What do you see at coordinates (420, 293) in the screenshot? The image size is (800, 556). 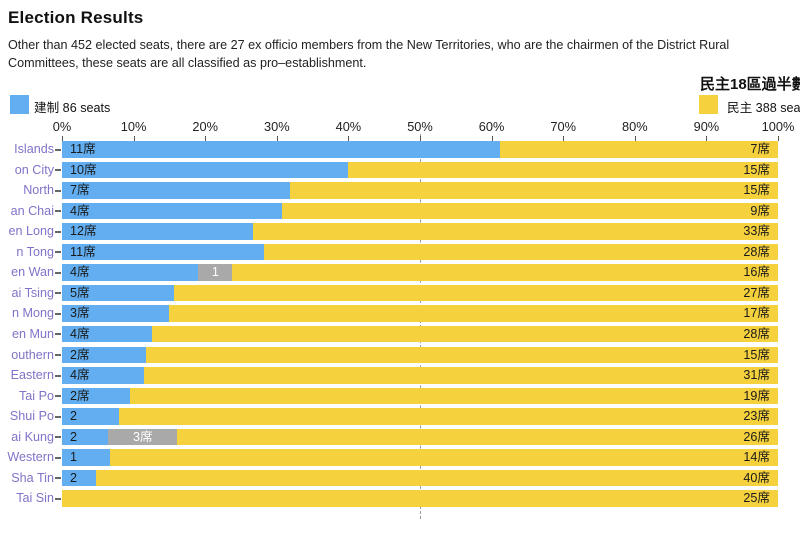 I see `chart-row: 5席 27席` at bounding box center [420, 293].